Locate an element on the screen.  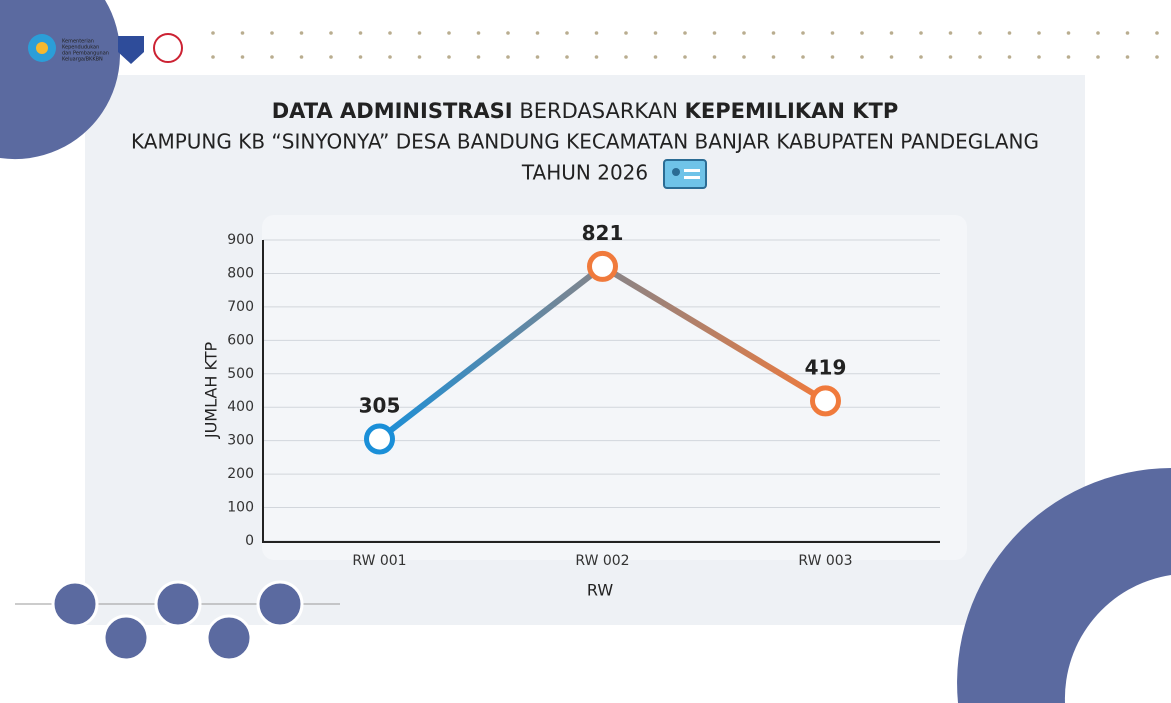
logos is located at coordinates (105, 48).